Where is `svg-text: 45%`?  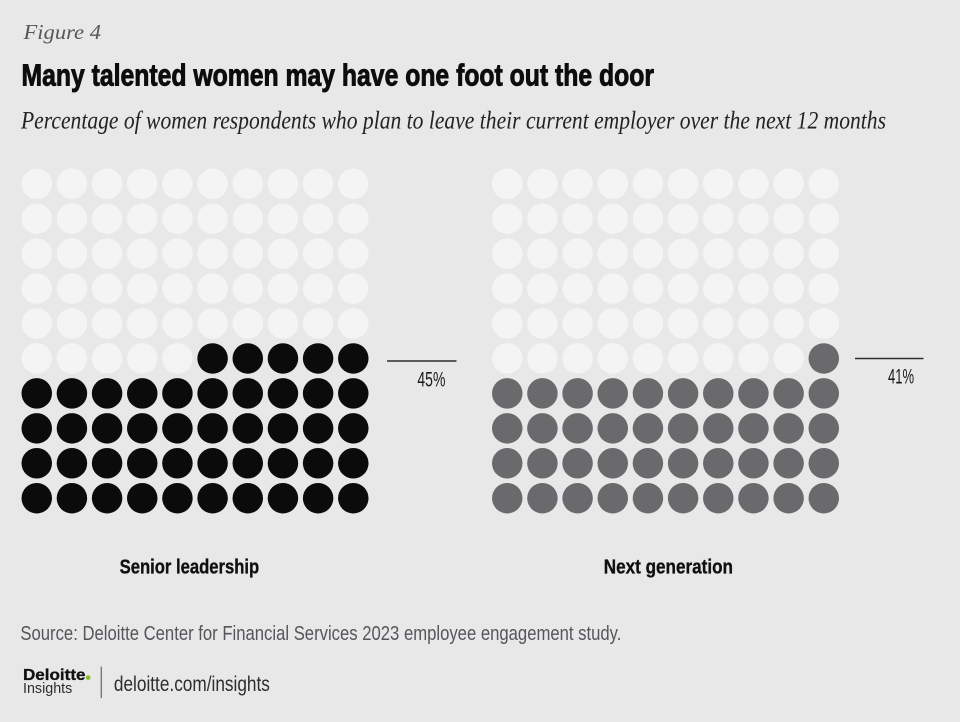
svg-text: 45% is located at coordinates (431, 379).